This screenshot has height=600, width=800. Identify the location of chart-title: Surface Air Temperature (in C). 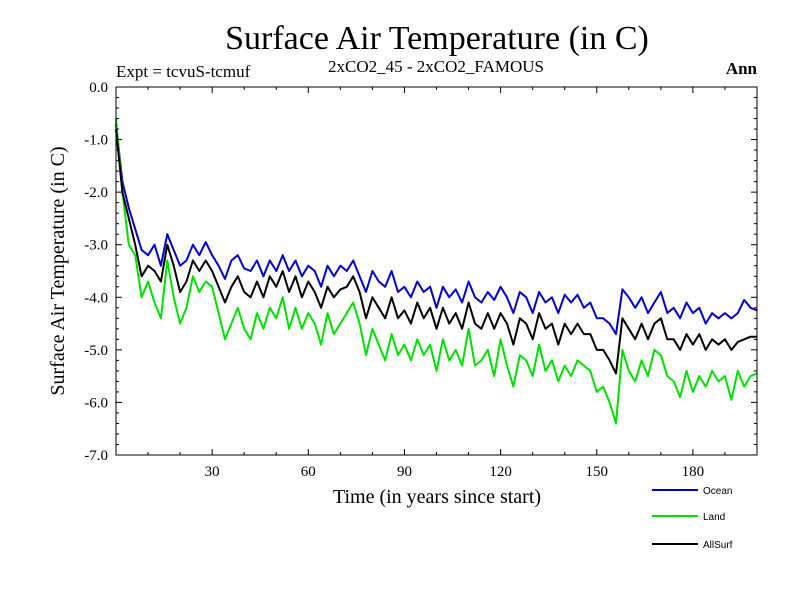
(437, 38).